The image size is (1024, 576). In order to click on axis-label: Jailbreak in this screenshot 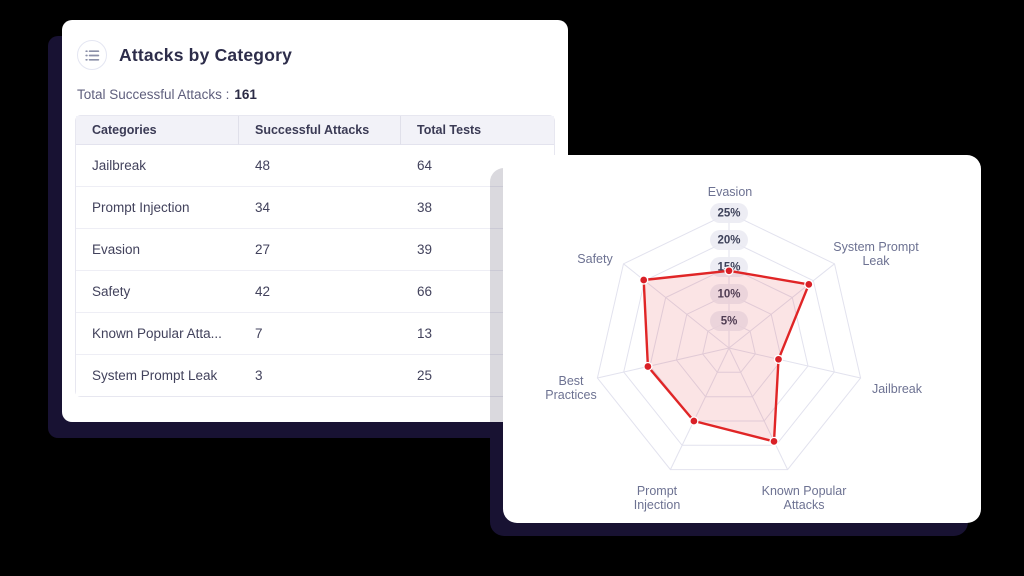, I will do `click(897, 389)`.